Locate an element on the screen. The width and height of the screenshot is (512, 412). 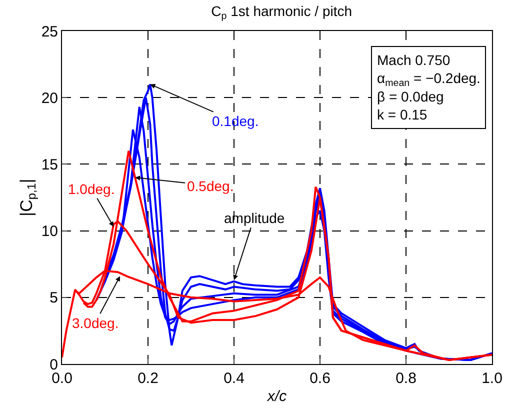
x-tick-label: 0.4 is located at coordinates (234, 378).